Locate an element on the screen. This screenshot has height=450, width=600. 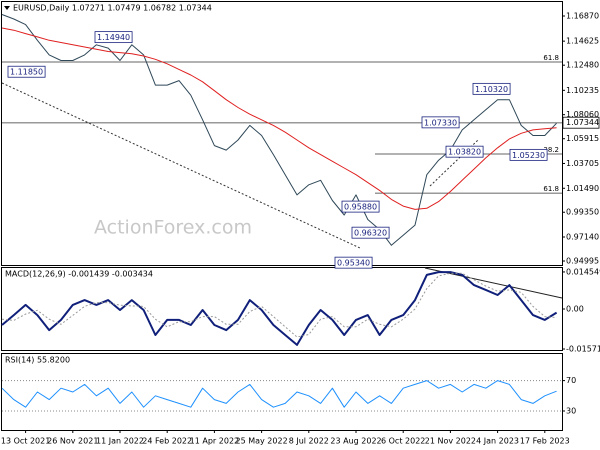
annotation-label: 1.03820 is located at coordinates (464, 152).